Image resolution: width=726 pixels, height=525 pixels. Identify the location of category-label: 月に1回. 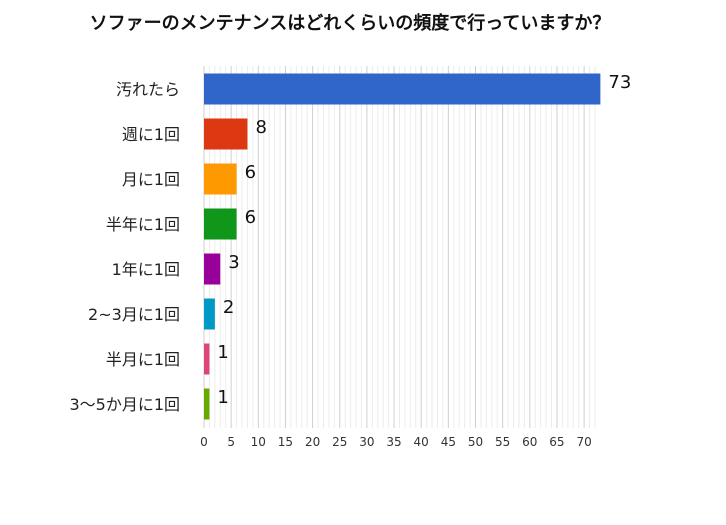
(151, 179).